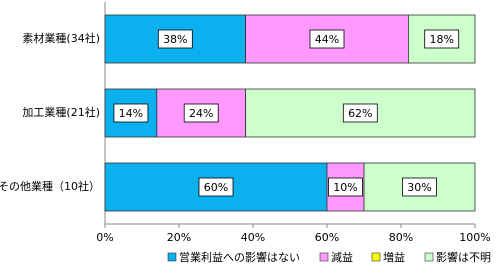 The image size is (500, 268). Describe the element at coordinates (179, 237) in the screenshot. I see `x-tick-label: 20%` at that location.